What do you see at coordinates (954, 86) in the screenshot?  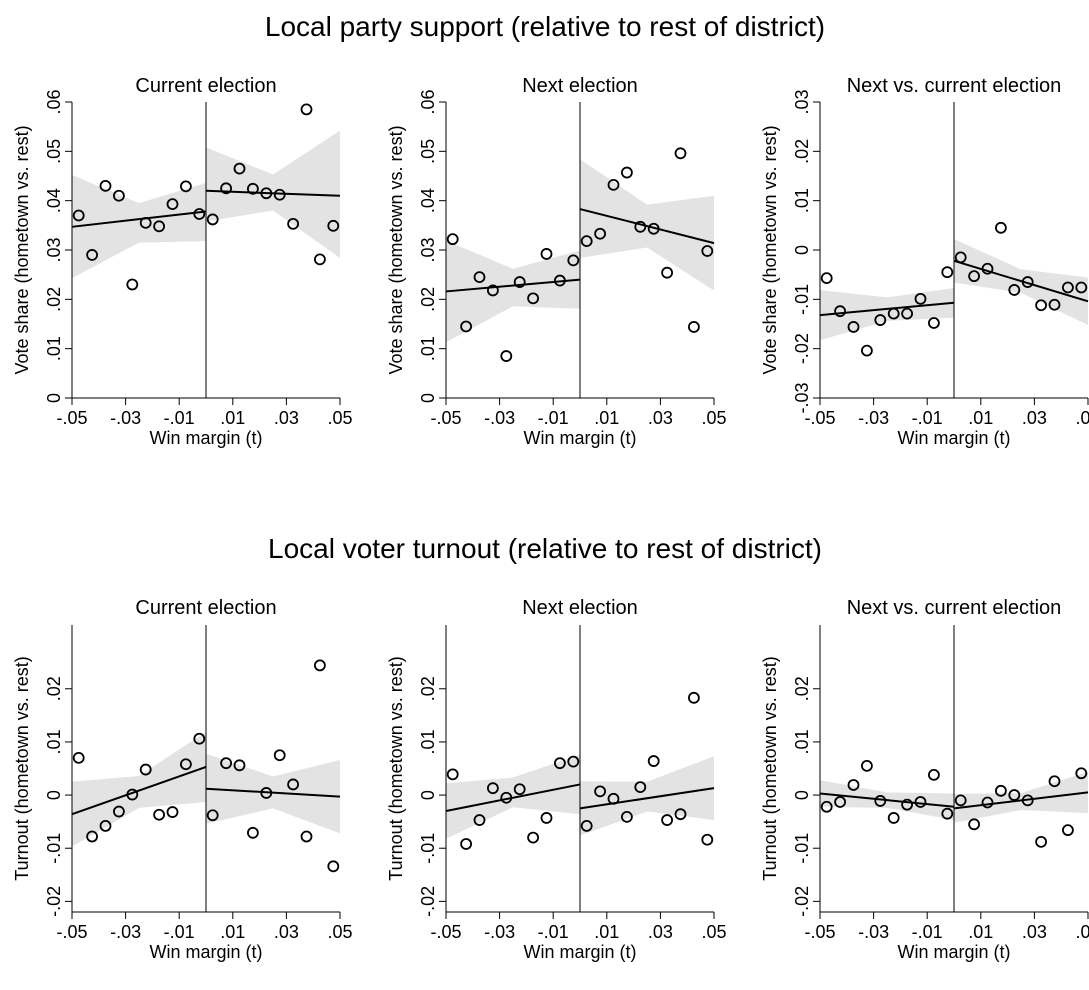 I see `panel-title: Next vs. current election` at bounding box center [954, 86].